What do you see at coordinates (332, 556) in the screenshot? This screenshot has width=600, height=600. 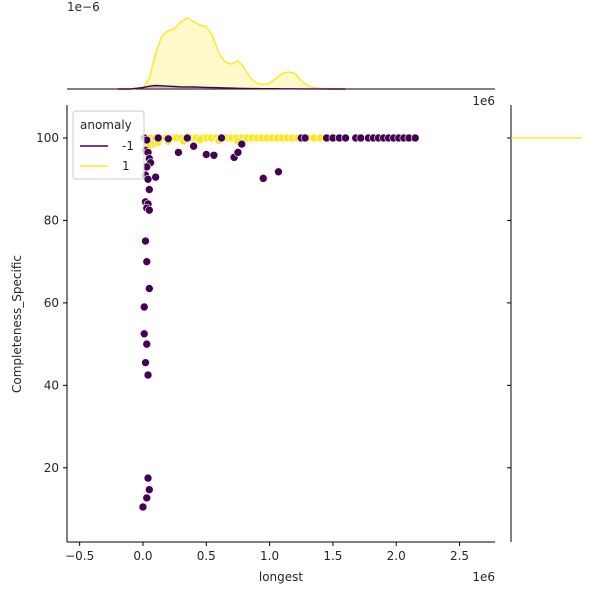 I see `x-tick-label: 1.5` at bounding box center [332, 556].